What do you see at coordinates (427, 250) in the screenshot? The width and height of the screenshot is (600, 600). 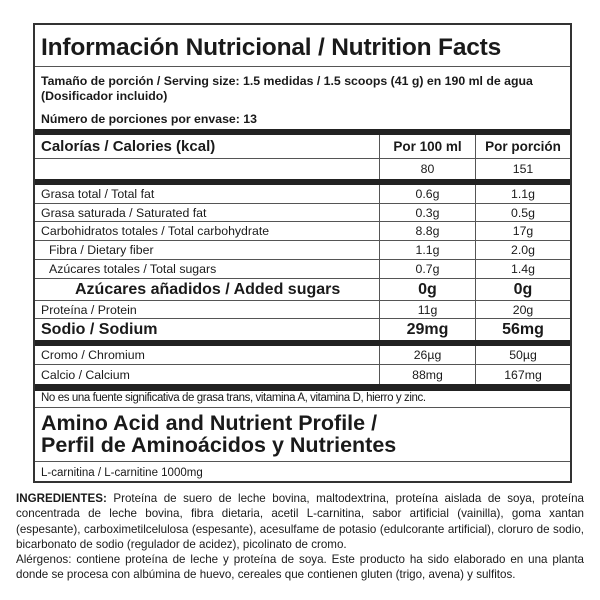 I see `nutrient-per100: 1.1g` at bounding box center [427, 250].